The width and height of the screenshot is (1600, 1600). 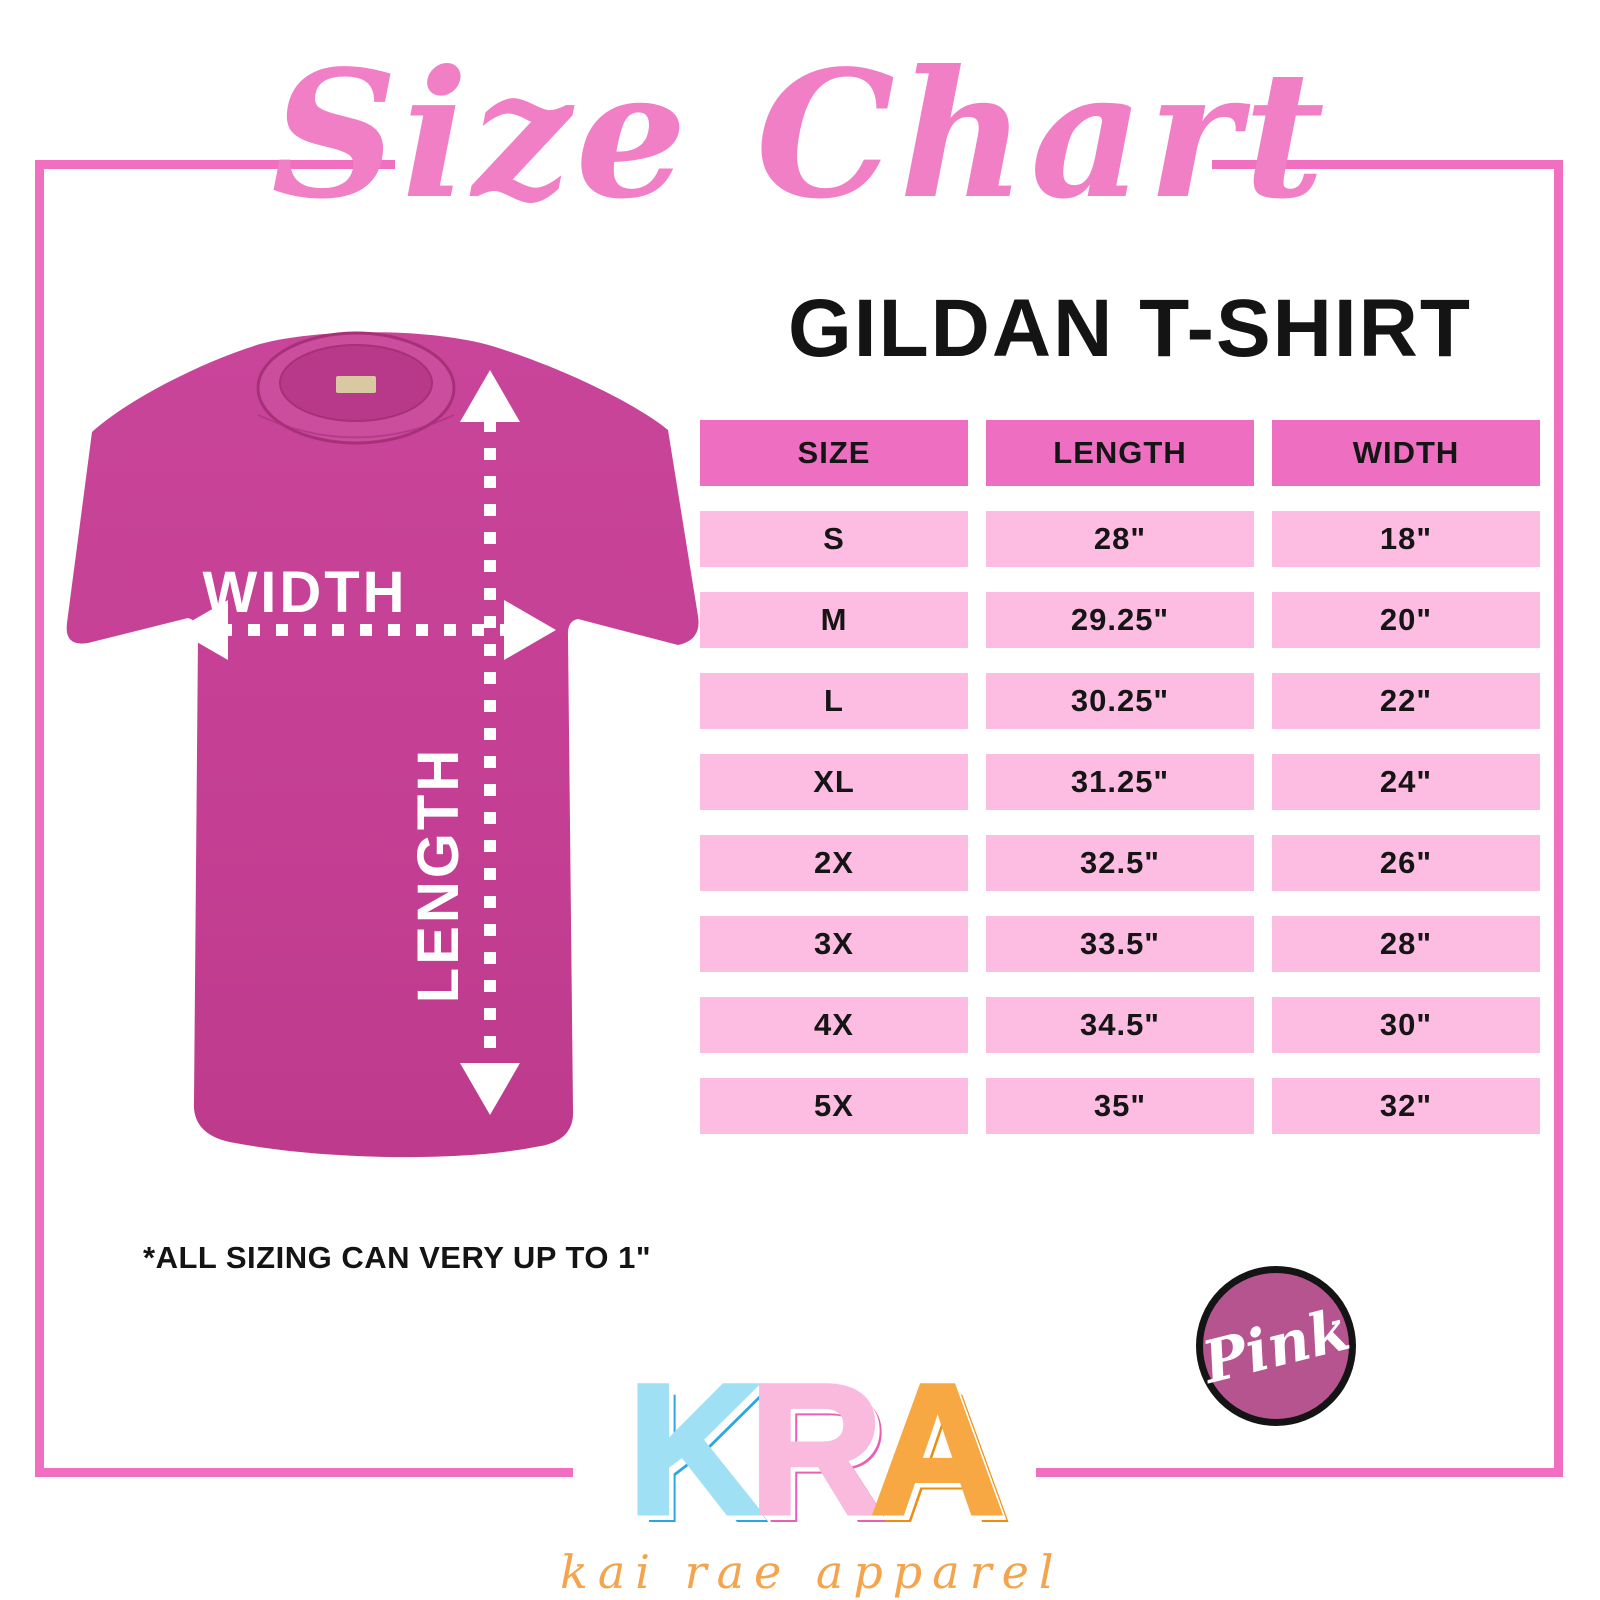 I want to click on table-row: L 30.25" 22", so click(x=1120, y=701).